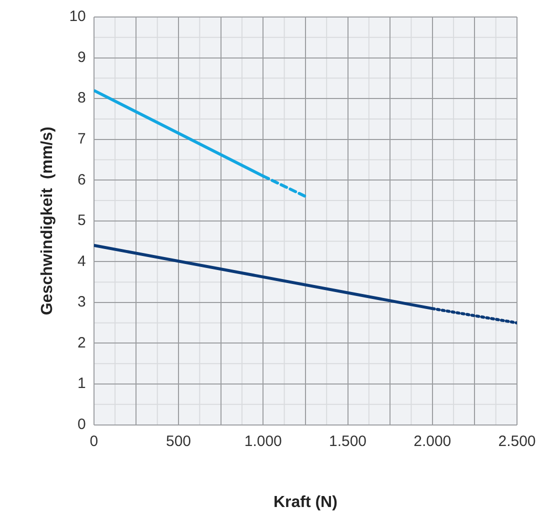 The width and height of the screenshot is (545, 518). I want to click on x-axis-title: Kraft (N), so click(305, 502).